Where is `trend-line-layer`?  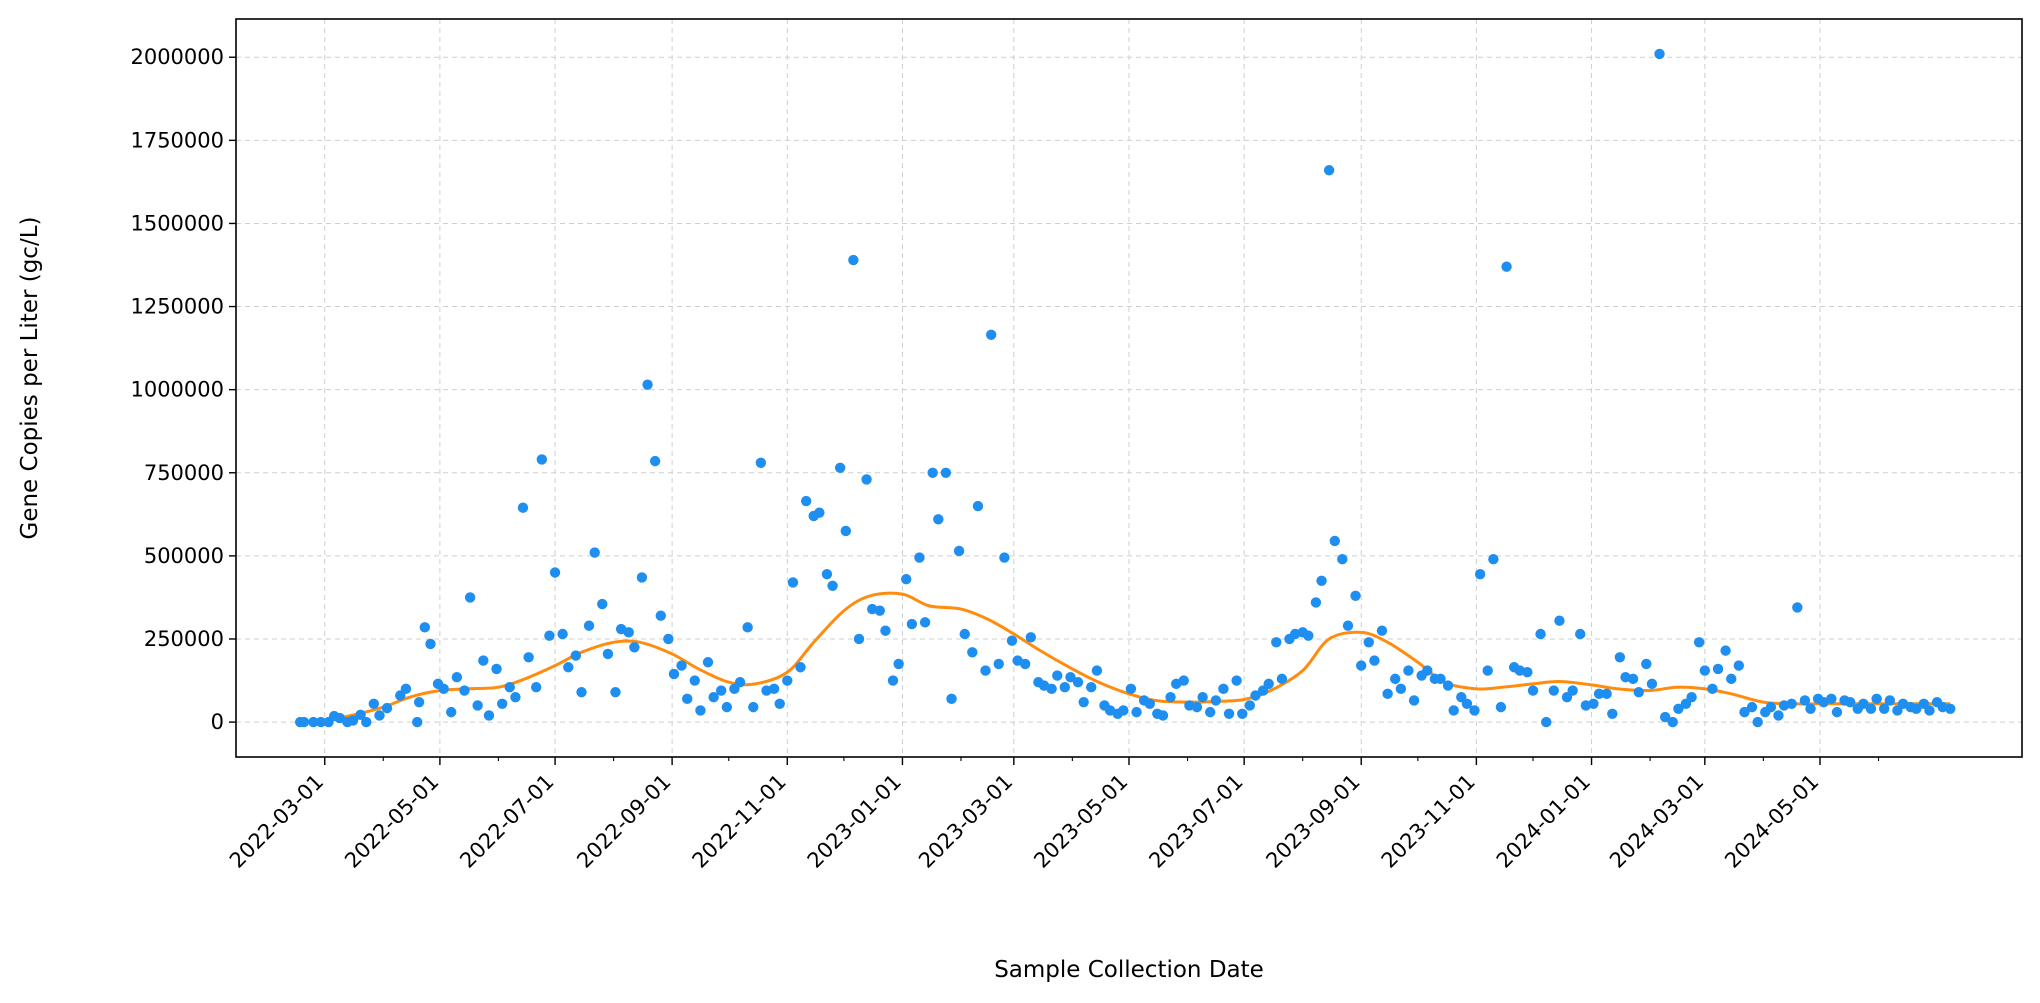
trend-line-layer is located at coordinates (1125, 657).